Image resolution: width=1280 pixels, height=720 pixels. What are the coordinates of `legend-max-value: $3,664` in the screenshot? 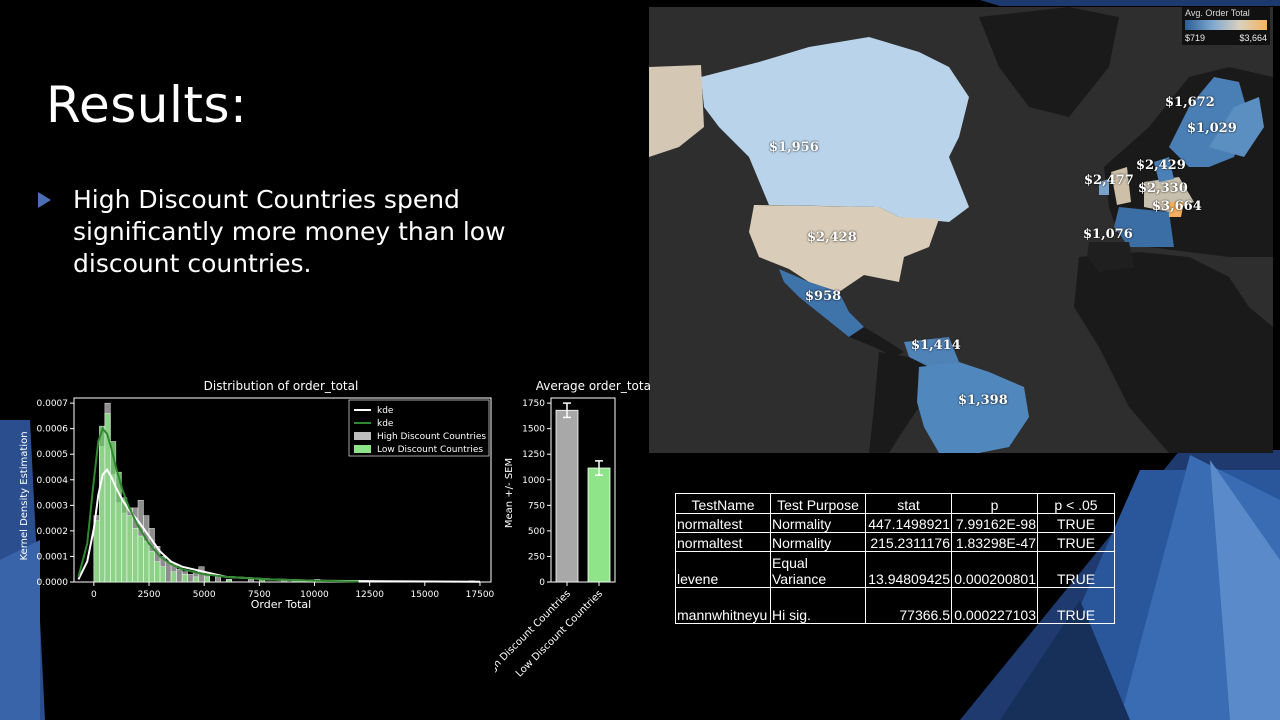 It's located at (1253, 38).